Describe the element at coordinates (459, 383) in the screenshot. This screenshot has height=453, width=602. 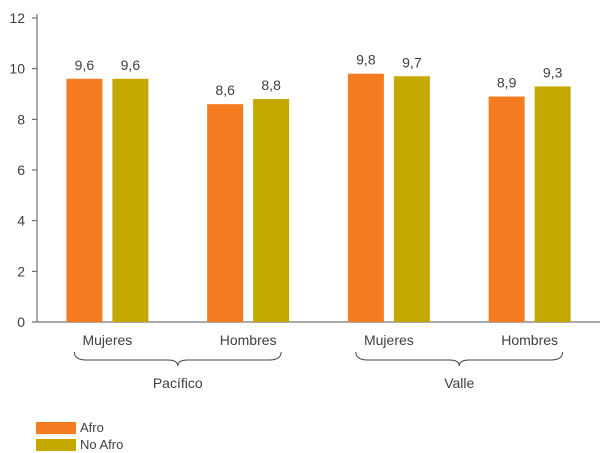
I see `group-label: Valle` at that location.